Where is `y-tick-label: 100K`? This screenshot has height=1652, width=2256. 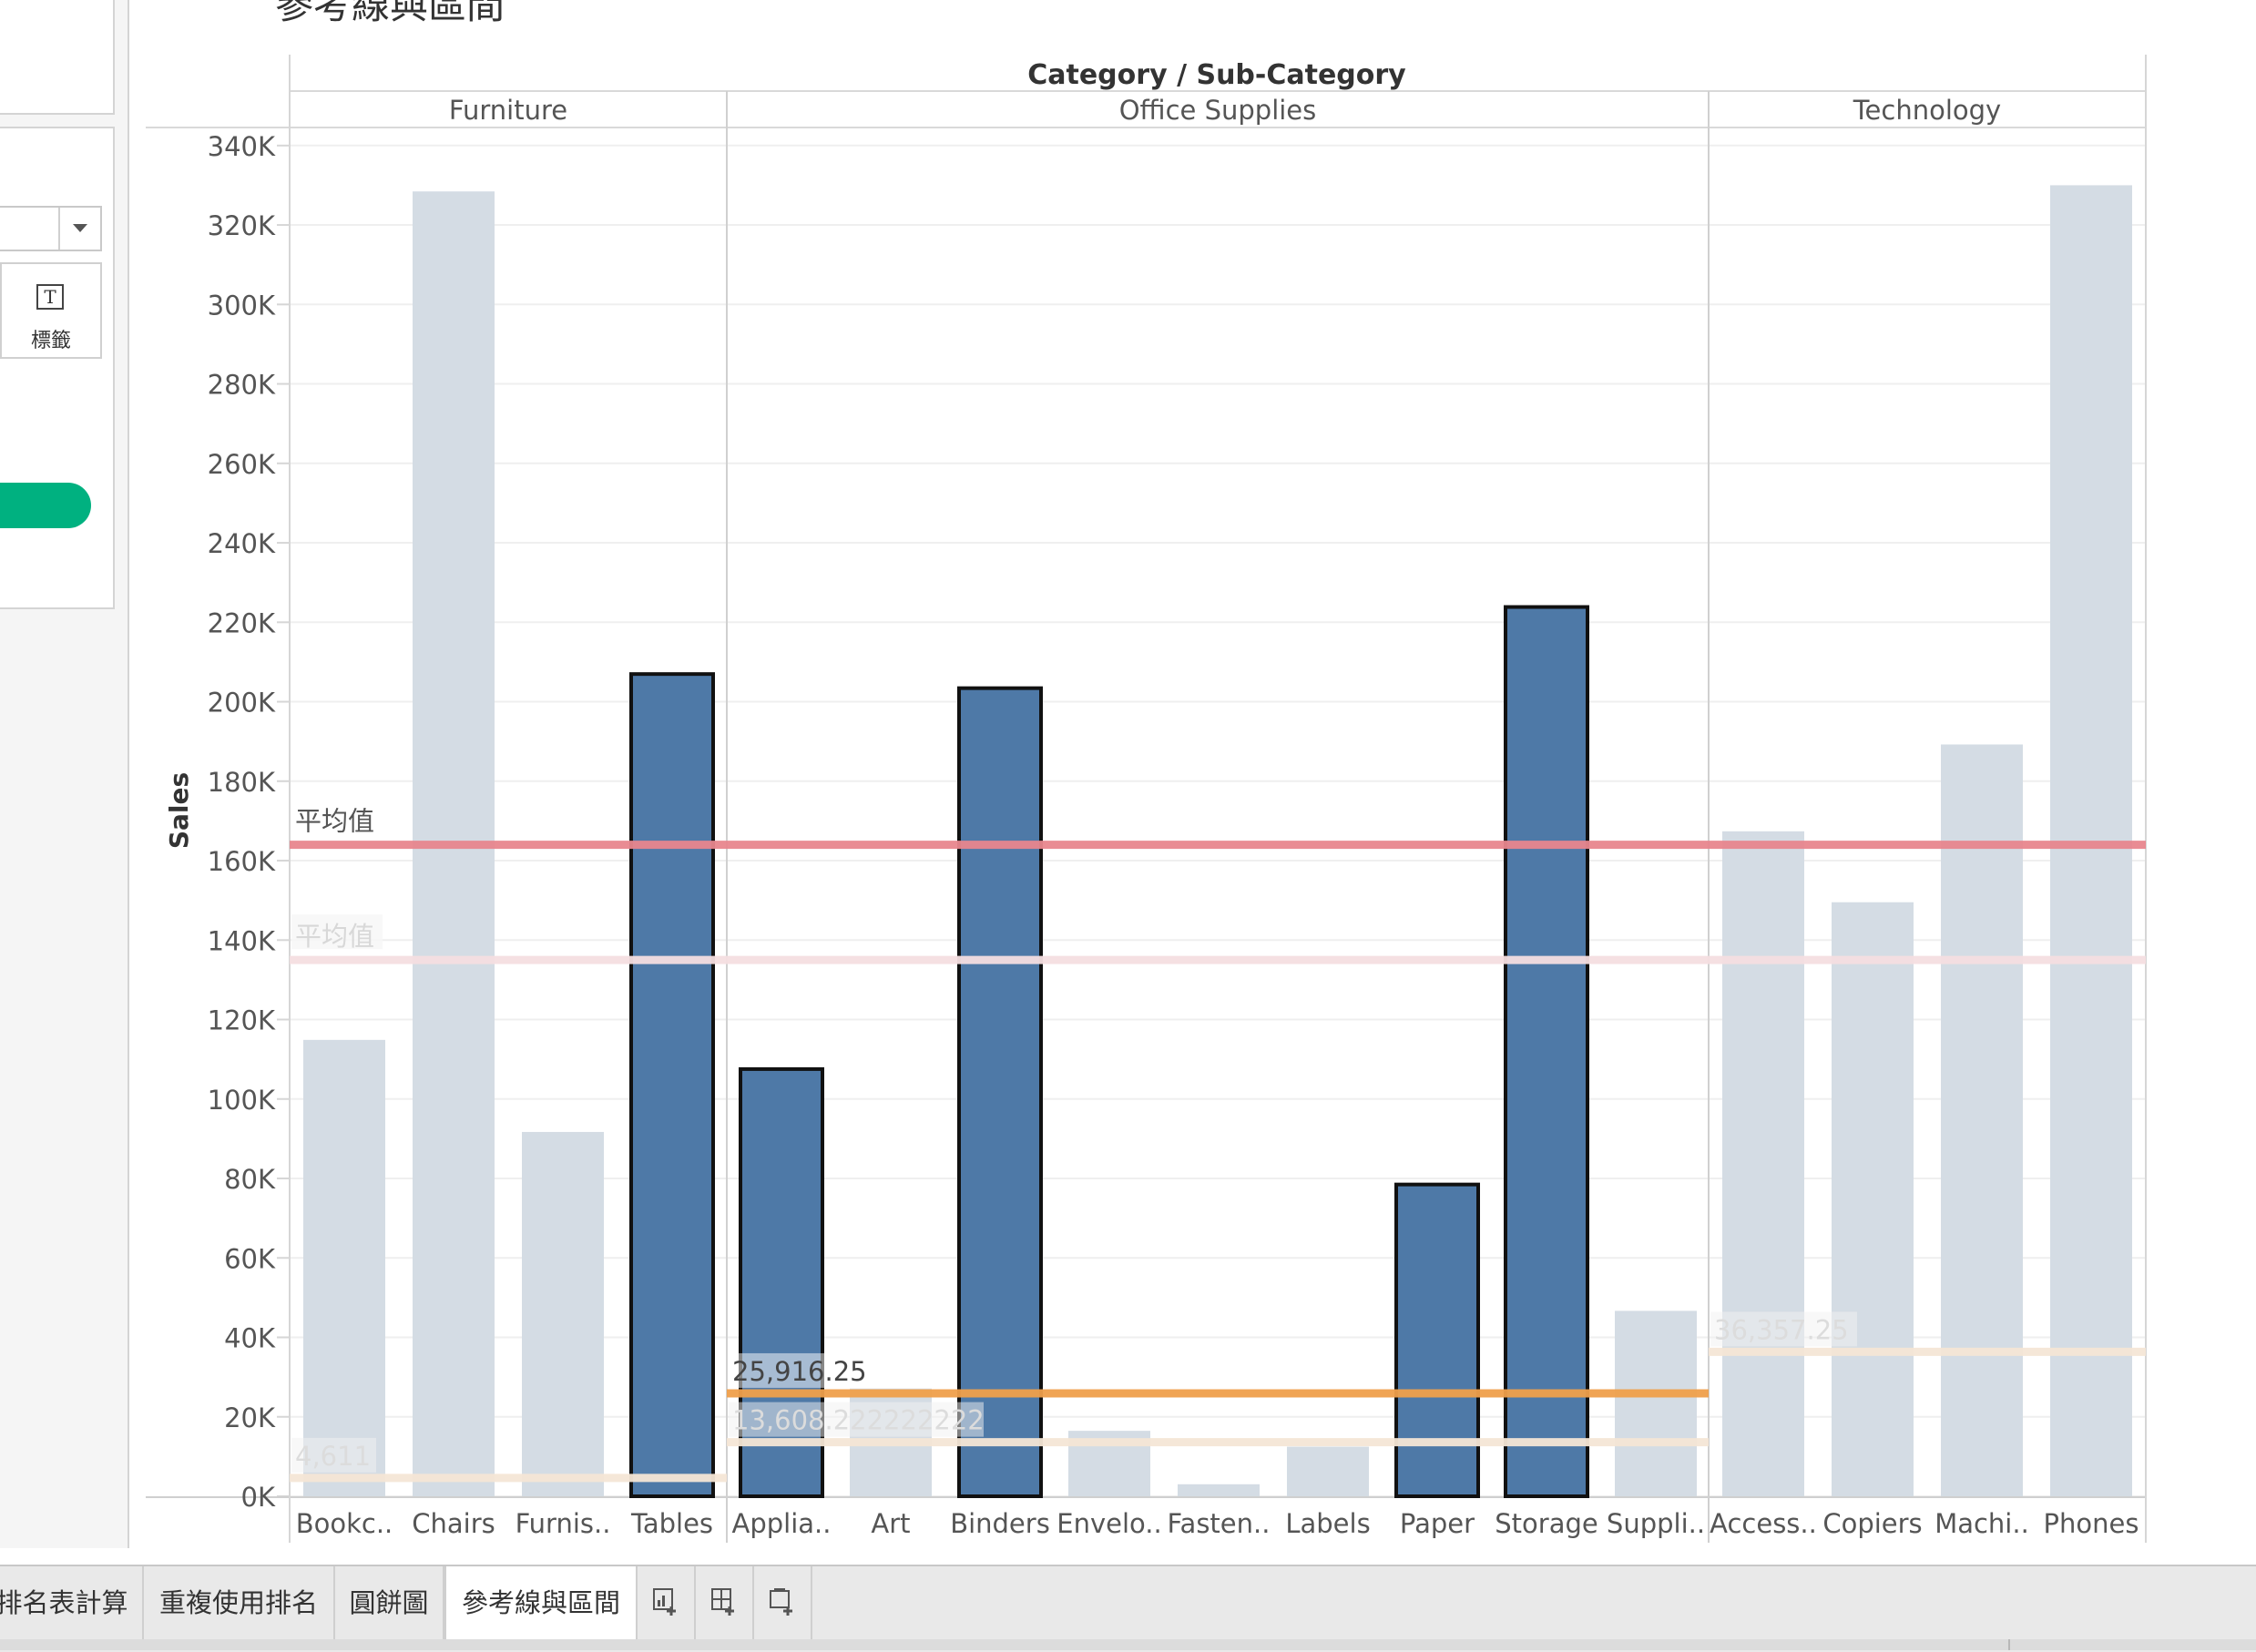
y-tick-label: 100K is located at coordinates (242, 1100).